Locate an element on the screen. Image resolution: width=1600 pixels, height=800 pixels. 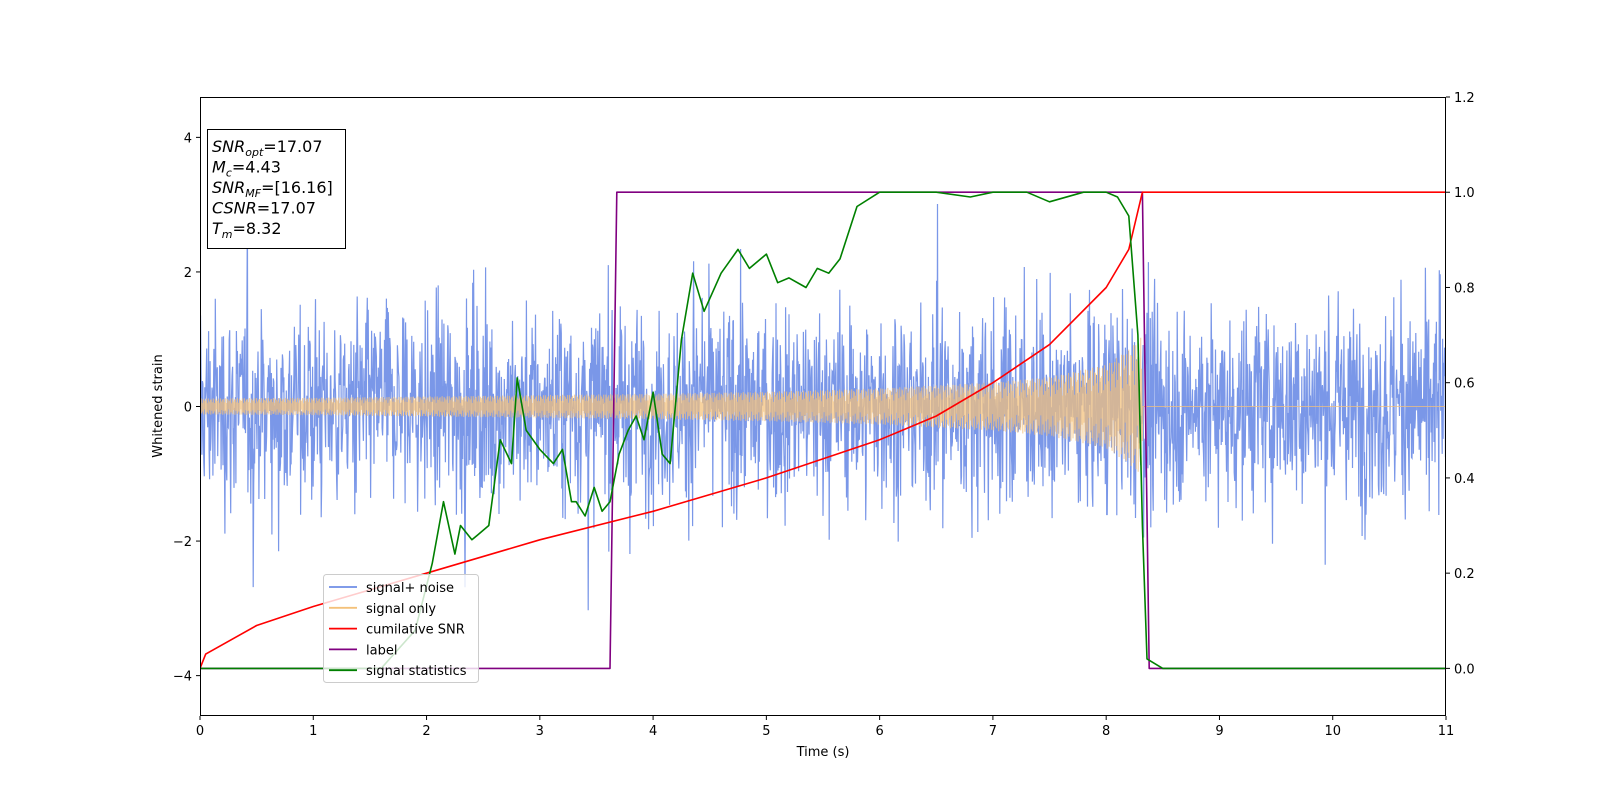
legend-label: signal+ noise is located at coordinates (410, 588).